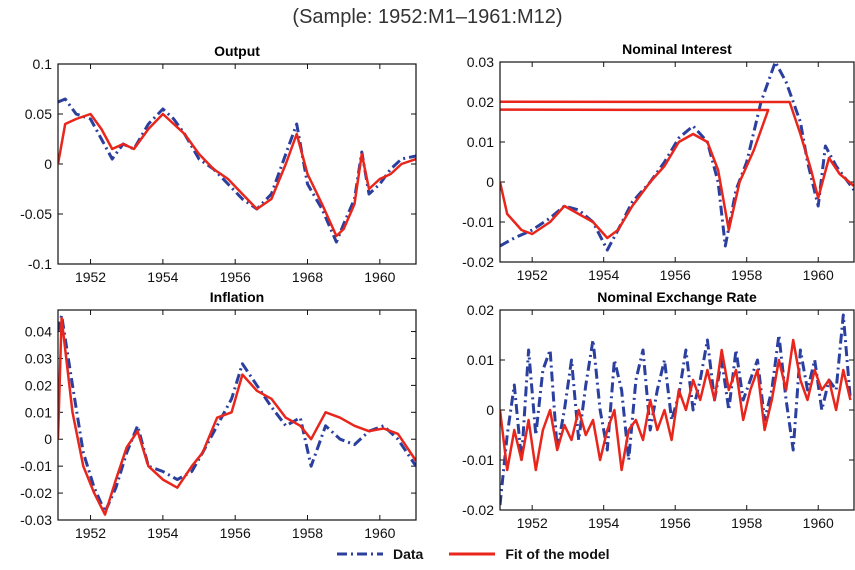 This screenshot has height=570, width=855. I want to click on legend-item-fit: Fit of the model, so click(528, 554).